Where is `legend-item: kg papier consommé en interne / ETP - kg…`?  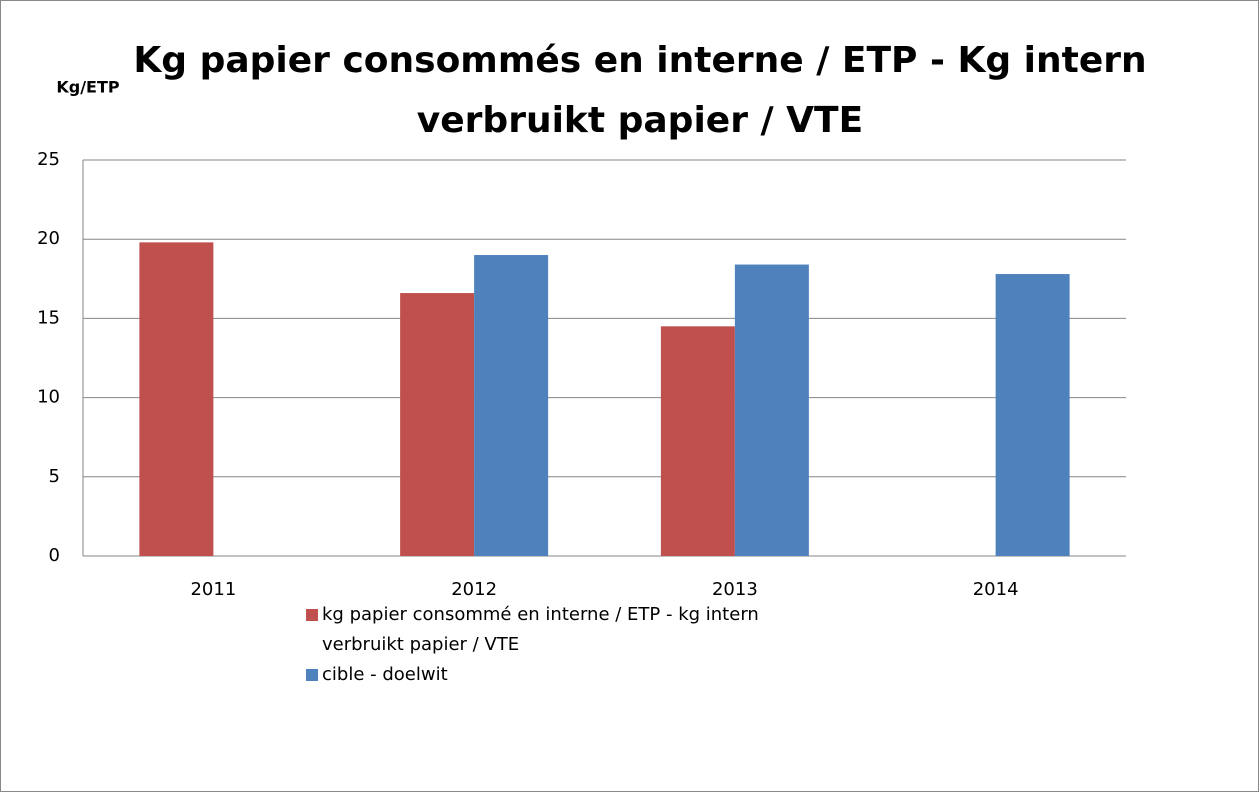
legend-item: kg papier consommé en interne / ETP - kg… is located at coordinates (566, 630).